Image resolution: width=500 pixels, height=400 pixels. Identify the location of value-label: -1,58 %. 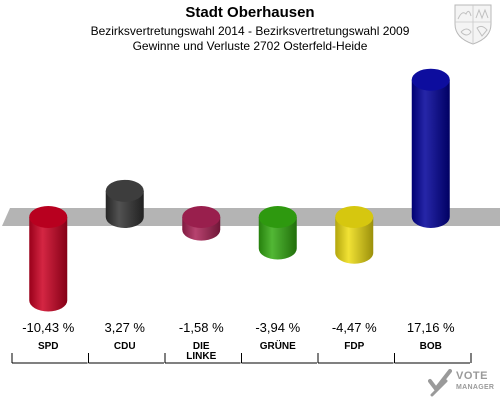
(201, 327).